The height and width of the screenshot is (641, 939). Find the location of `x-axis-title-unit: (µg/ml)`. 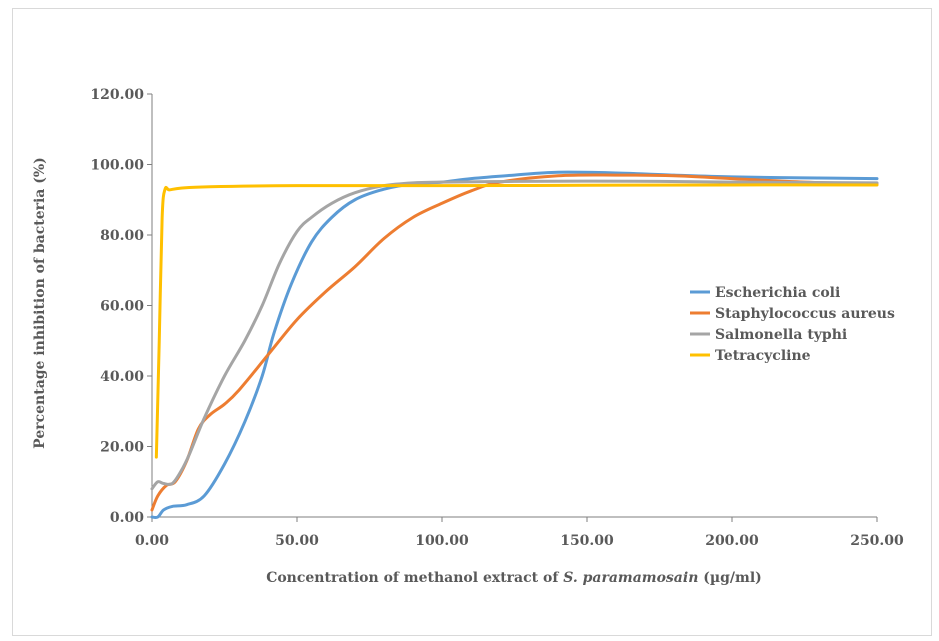

x-axis-title-unit: (µg/ml) is located at coordinates (732, 578).